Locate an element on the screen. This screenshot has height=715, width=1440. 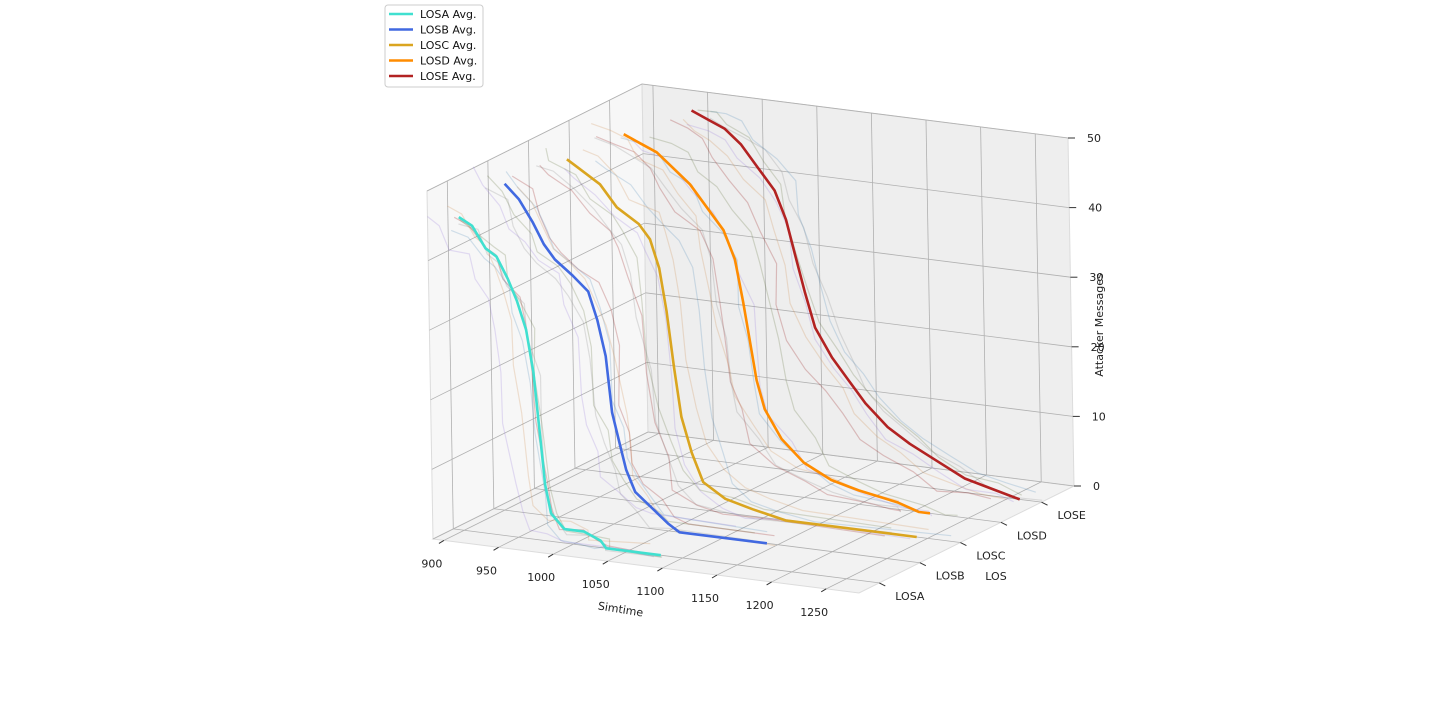
x-tick-label: 1100 is located at coordinates (650, 591).